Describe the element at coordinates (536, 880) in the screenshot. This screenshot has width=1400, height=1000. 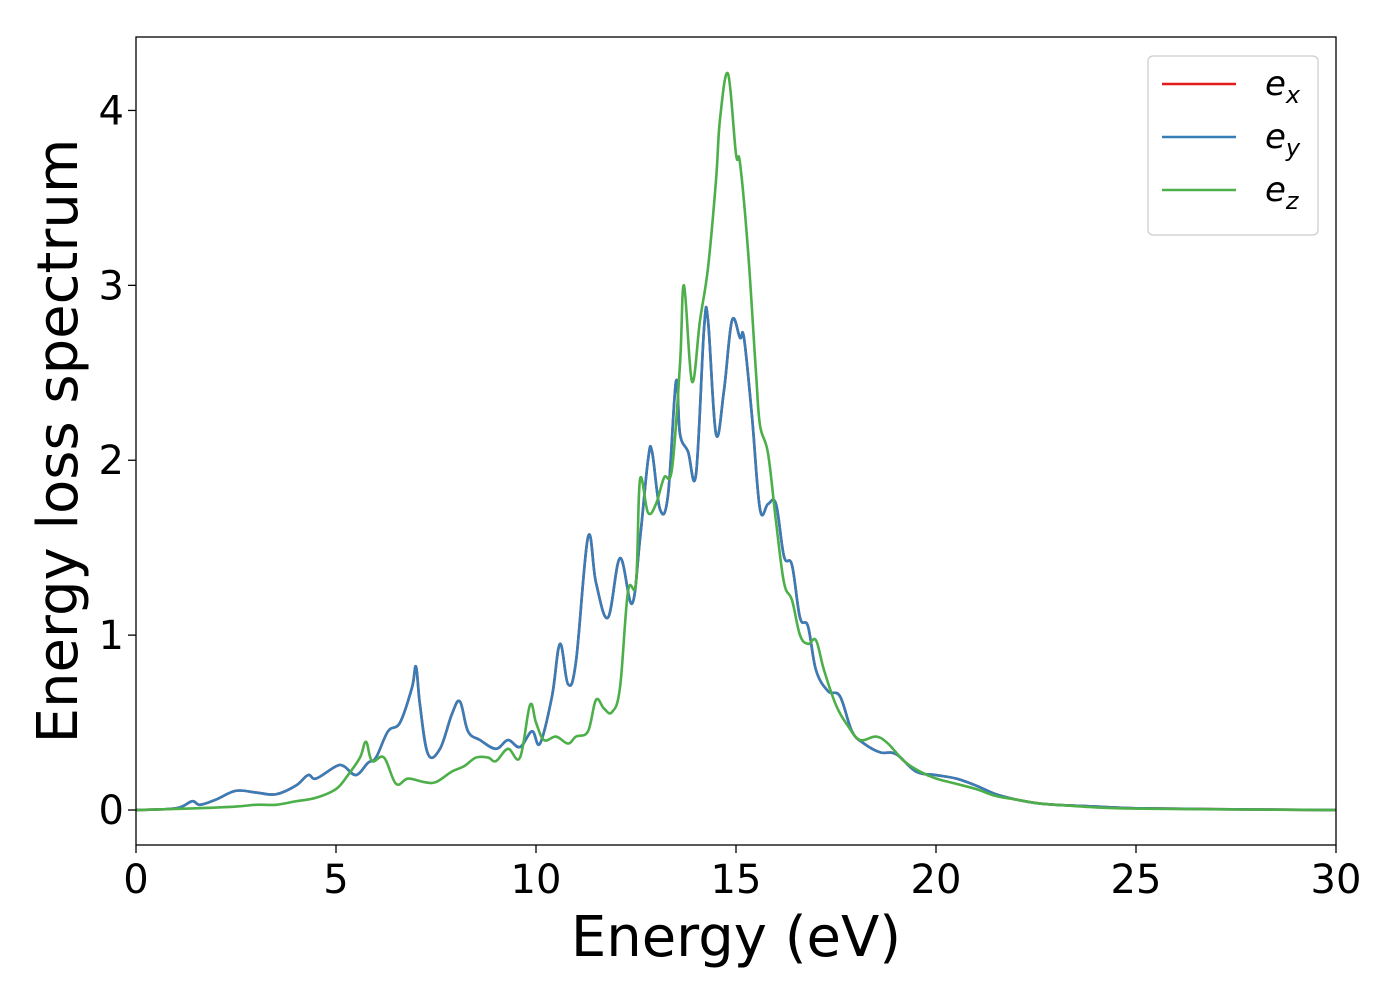
I see `x-tick-label: 10` at that location.